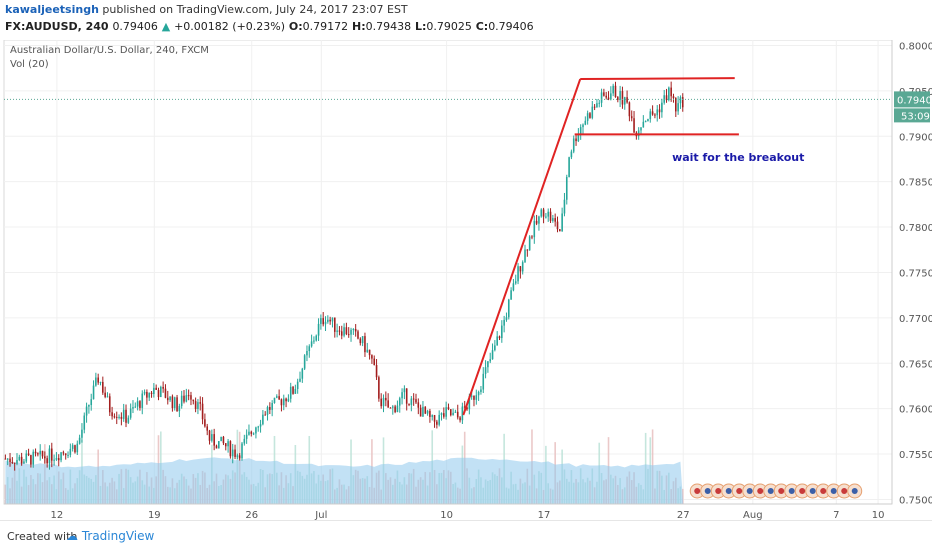  Describe the element at coordinates (230, 26) in the screenshot. I see `price-change: +0.00182 (+0.23%)` at that location.